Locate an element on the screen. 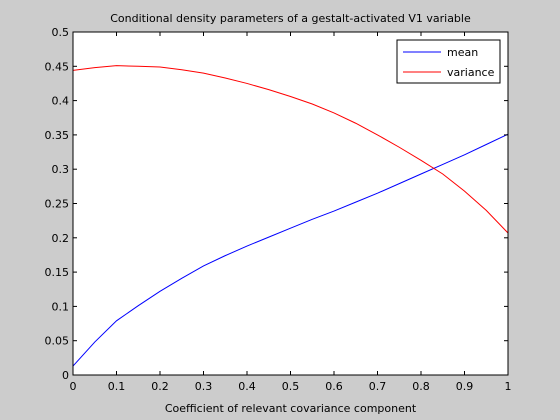  y-tick-label: 0.25 is located at coordinates (57, 204).